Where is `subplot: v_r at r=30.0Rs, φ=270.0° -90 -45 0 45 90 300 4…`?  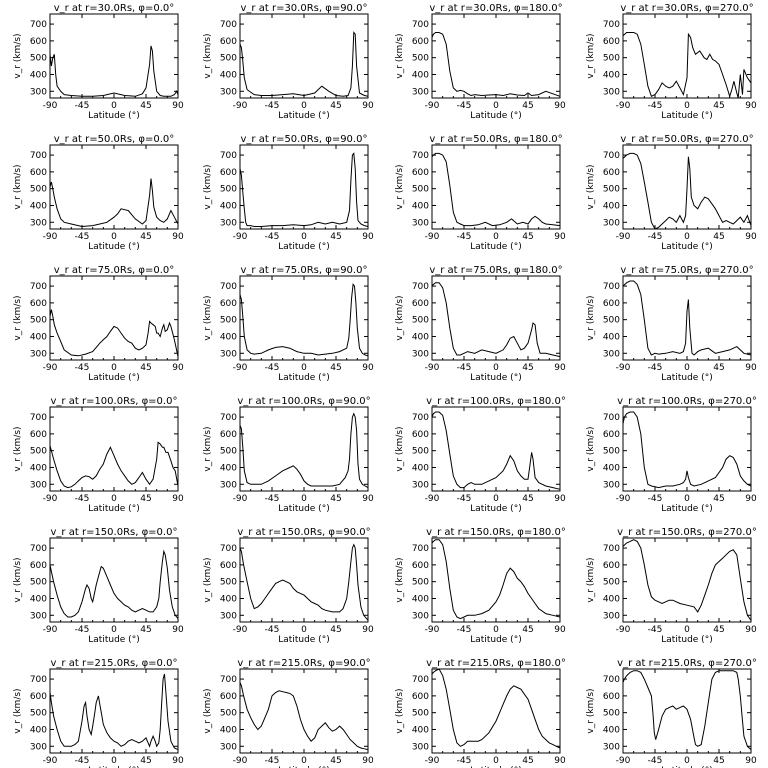
subplot: v_r at r=30.0Rs, φ=270.0° -90 -45 0 45 90 300 4… is located at coordinates (671, 62).